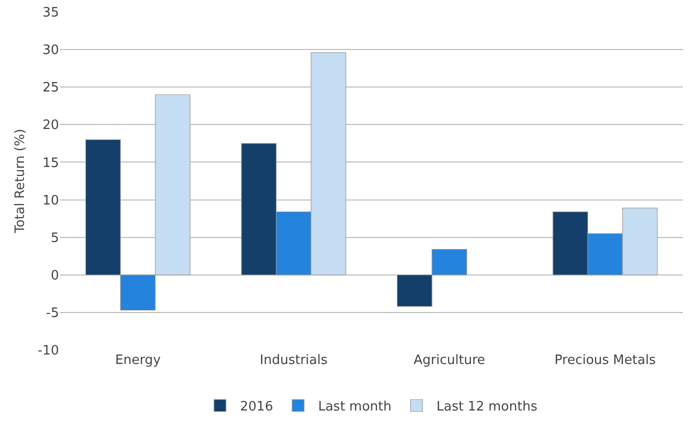 The width and height of the screenshot is (693, 430). Describe the element at coordinates (487, 407) in the screenshot. I see `legend-label: Last 12 months` at that location.